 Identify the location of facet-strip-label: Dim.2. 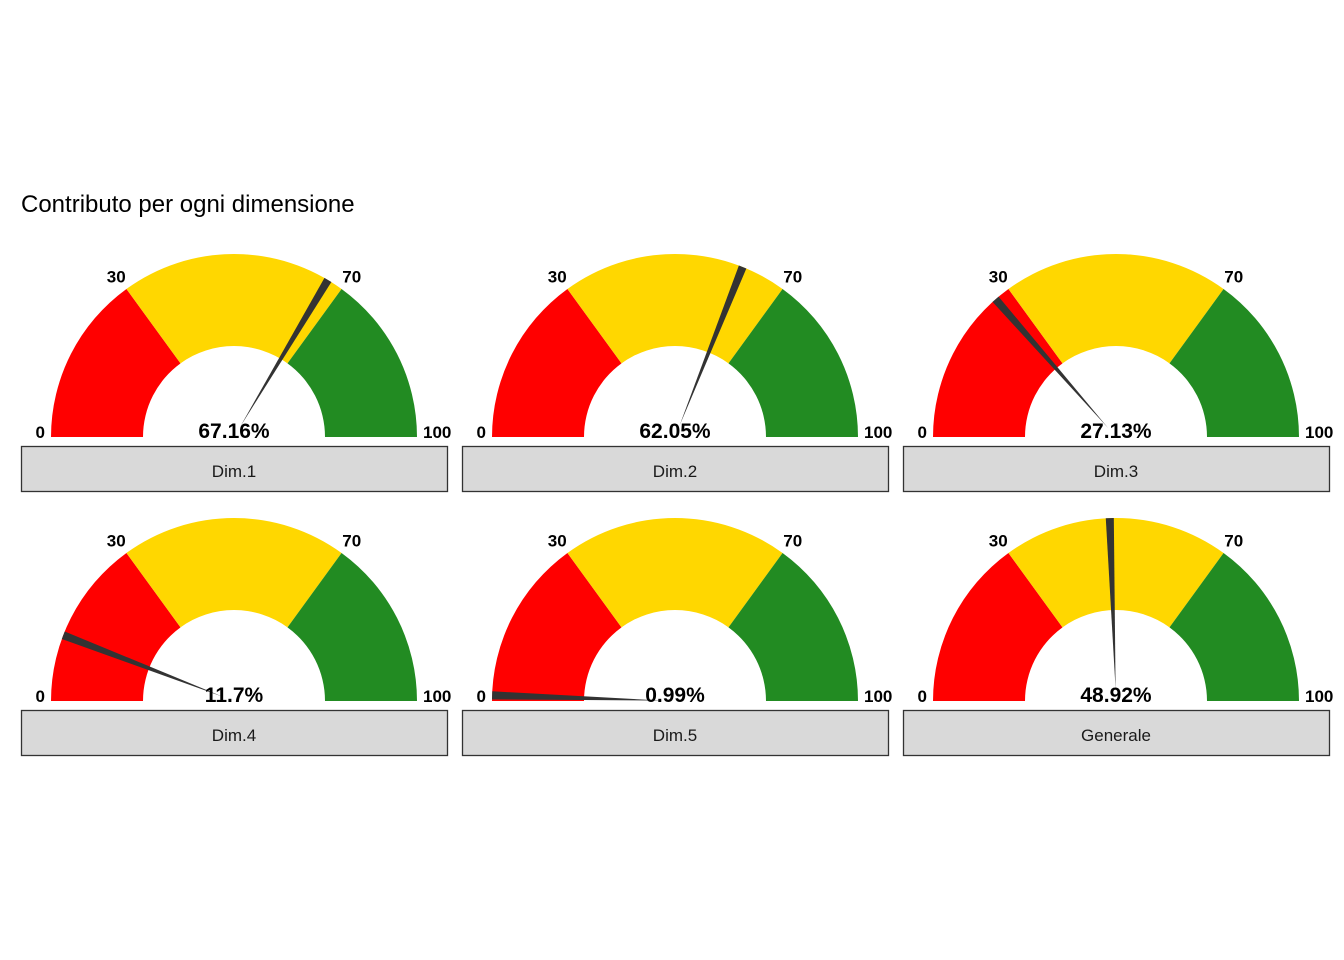
(675, 471).